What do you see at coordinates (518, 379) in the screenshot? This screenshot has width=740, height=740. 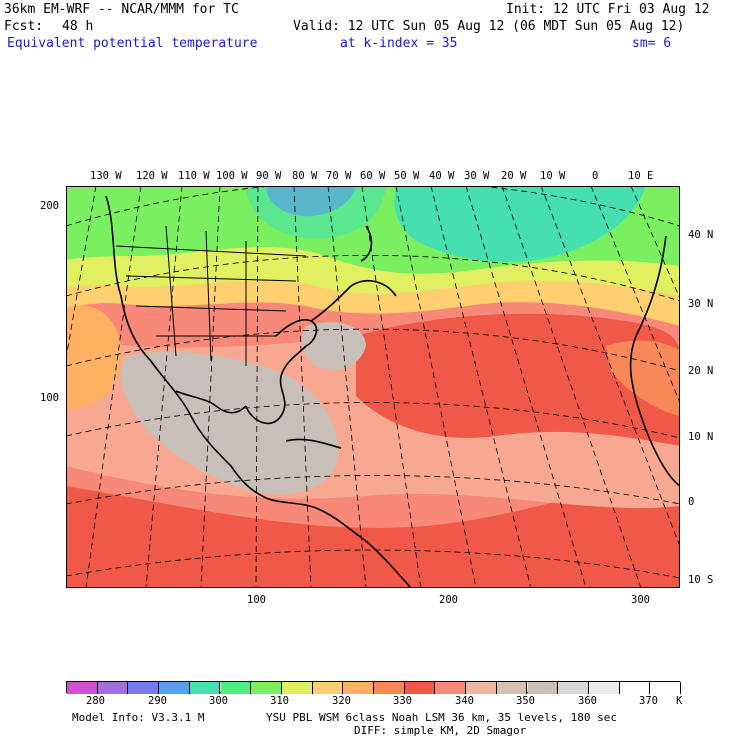 I see `field-atlantic-red` at bounding box center [518, 379].